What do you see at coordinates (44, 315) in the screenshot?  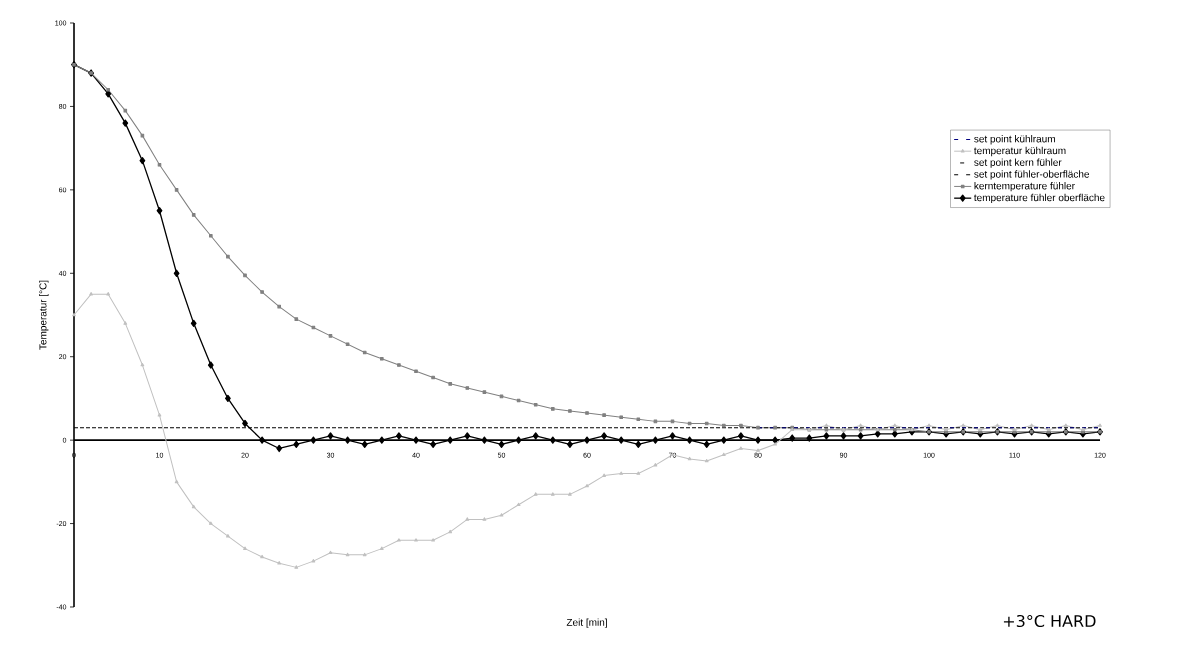 I see `y-axis-title: Temperatur [°C]` at bounding box center [44, 315].